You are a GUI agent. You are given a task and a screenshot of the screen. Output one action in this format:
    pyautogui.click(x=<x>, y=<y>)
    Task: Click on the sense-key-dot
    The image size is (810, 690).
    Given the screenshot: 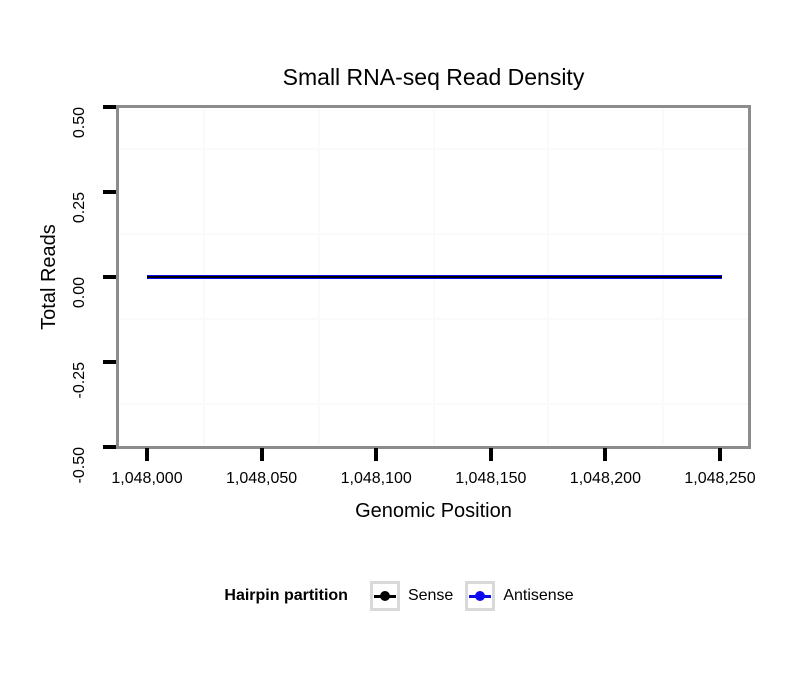 What is the action you would take?
    pyautogui.click(x=384, y=596)
    